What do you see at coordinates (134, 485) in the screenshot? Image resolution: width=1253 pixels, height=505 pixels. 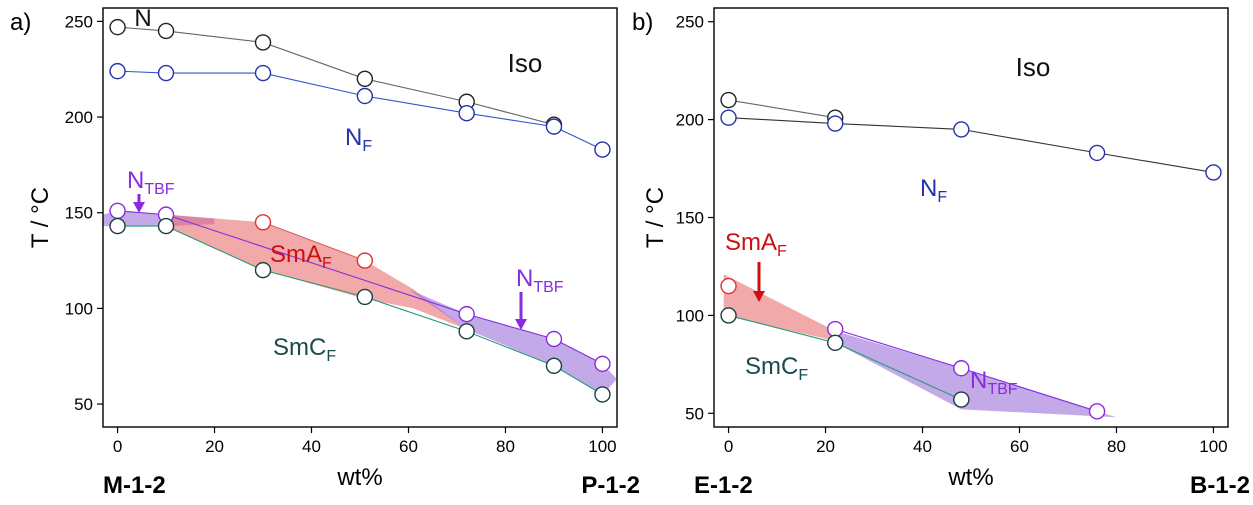 I see `end-member-left-label: M-1-2` at bounding box center [134, 485].